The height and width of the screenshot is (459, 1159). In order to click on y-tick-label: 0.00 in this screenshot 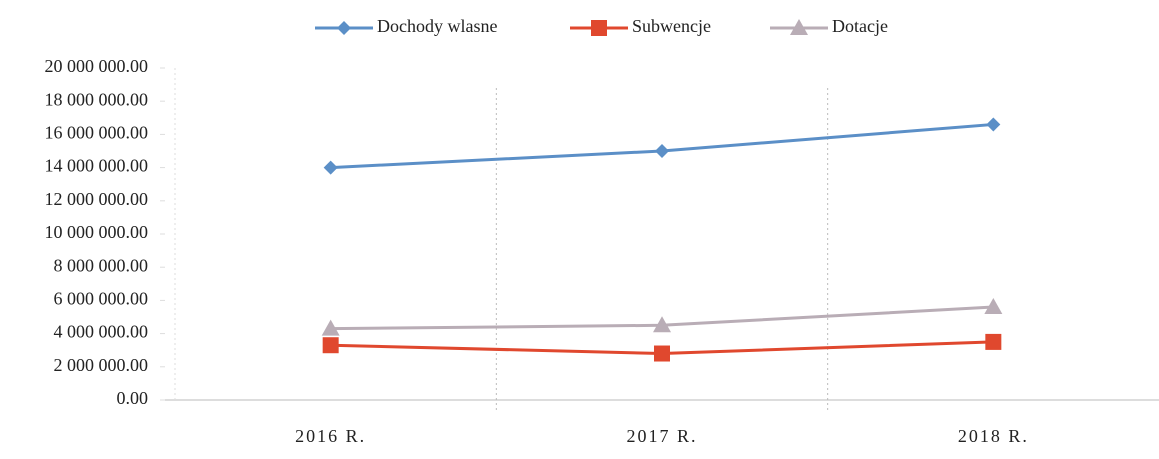, I will do `click(133, 398)`.